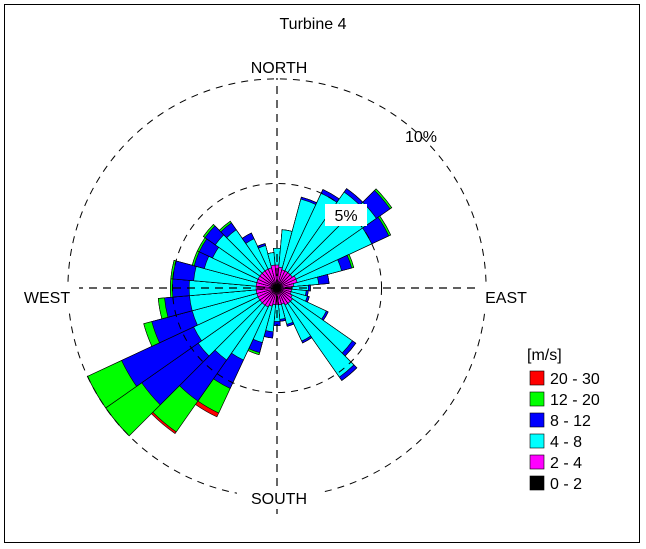  I want to click on east-label-bg, so click(506, 297).